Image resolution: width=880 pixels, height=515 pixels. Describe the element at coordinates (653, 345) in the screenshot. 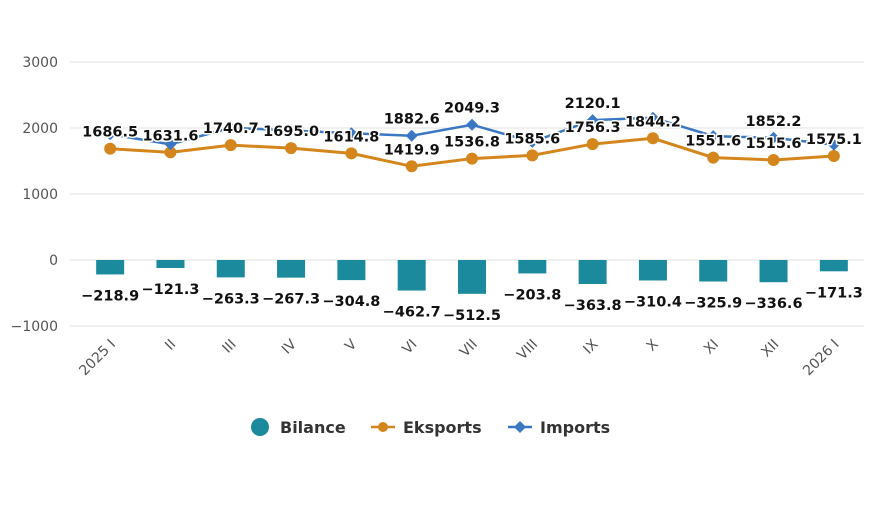

I see `x-tick-label: X` at that location.